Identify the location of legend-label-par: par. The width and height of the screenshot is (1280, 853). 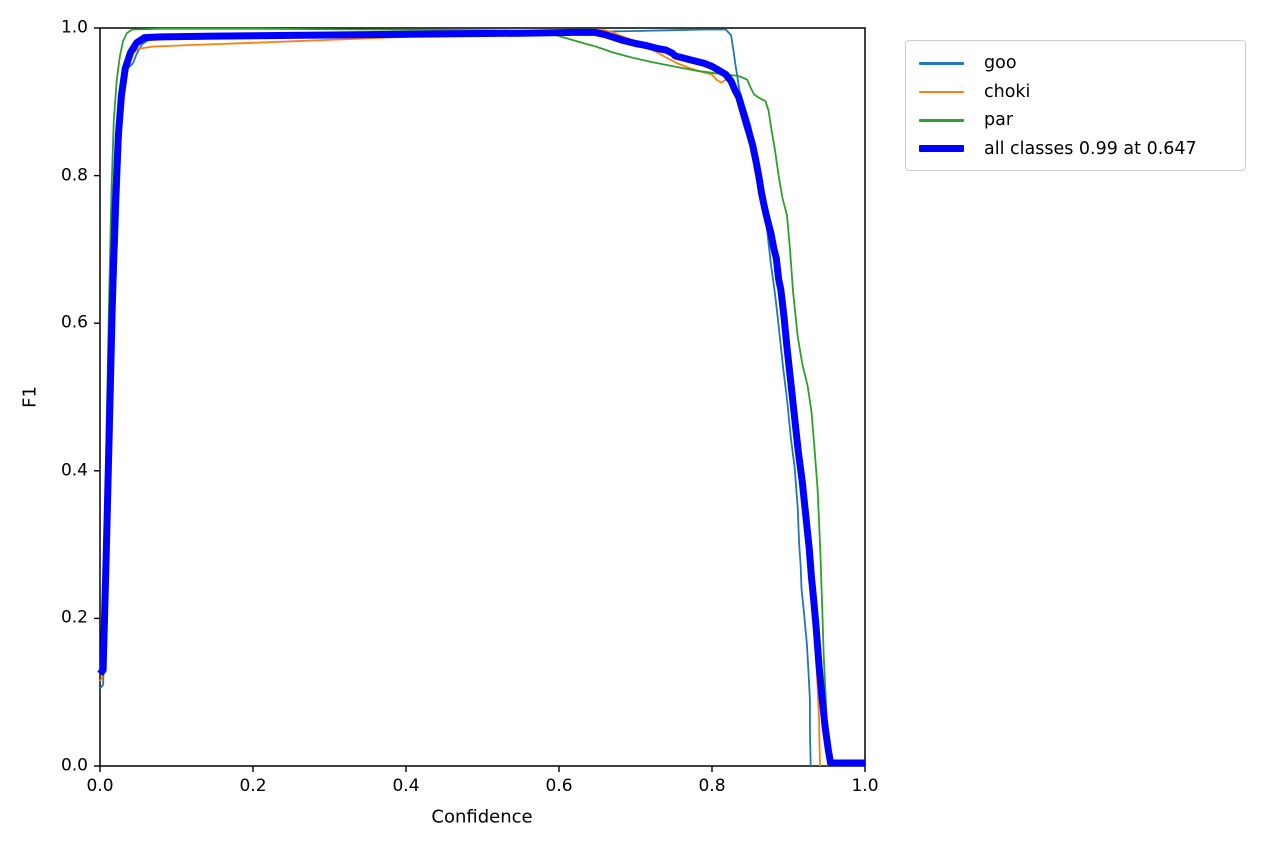
(999, 120).